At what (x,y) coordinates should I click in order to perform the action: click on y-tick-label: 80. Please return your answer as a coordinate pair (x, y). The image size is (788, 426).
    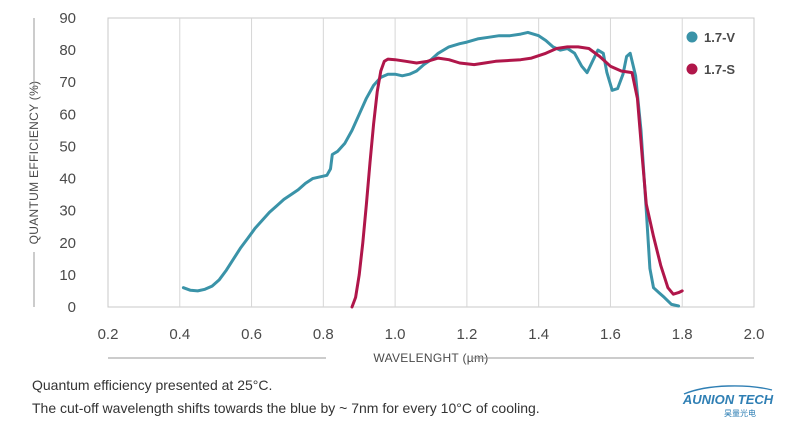
    Looking at the image, I should click on (67, 50).